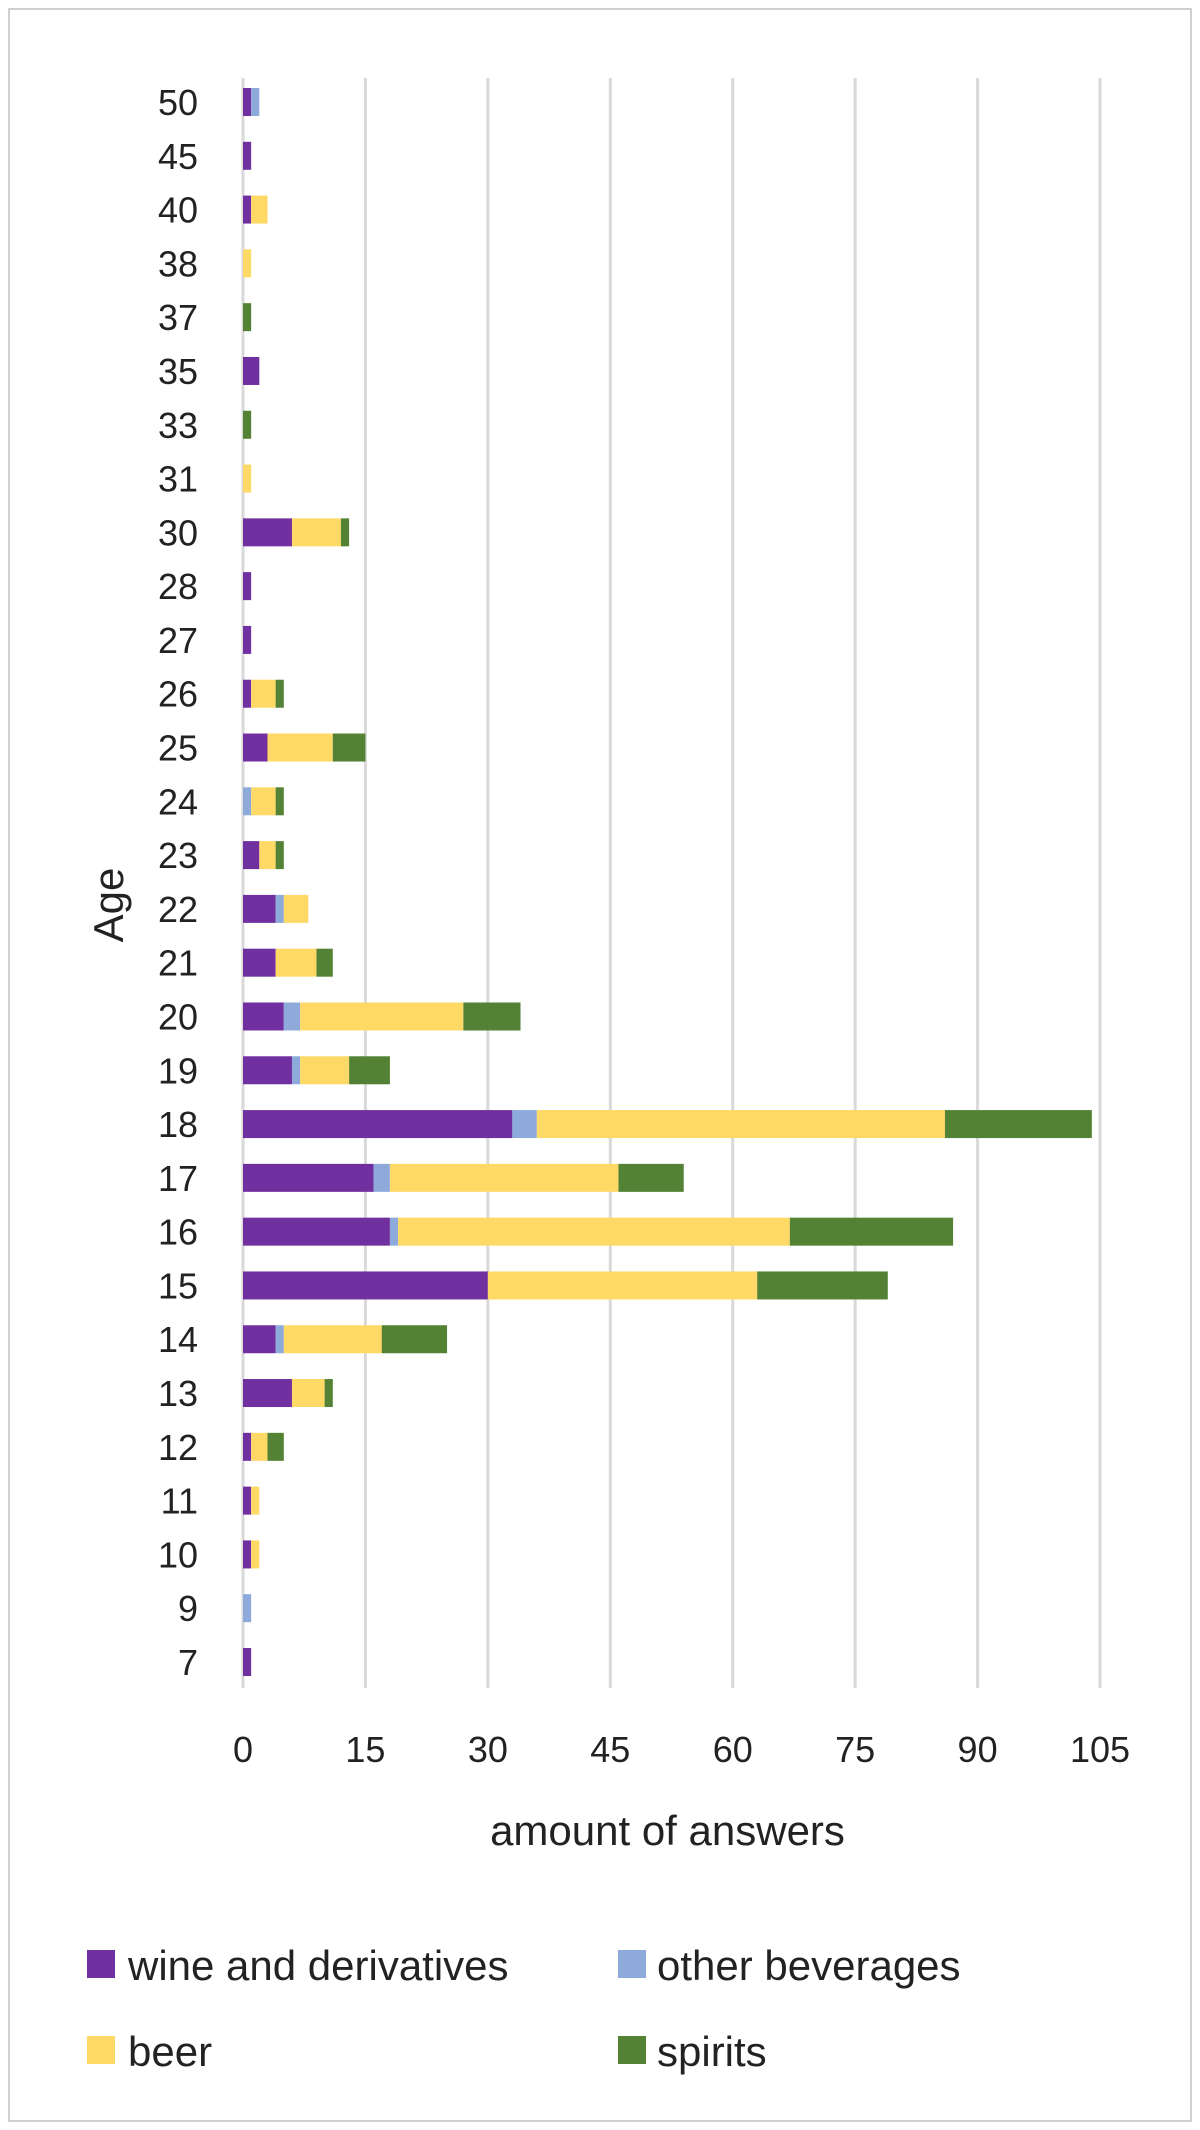 This screenshot has width=1200, height=2130. What do you see at coordinates (504, 1177) in the screenshot?
I see `bar-segment-age-17-beer` at bounding box center [504, 1177].